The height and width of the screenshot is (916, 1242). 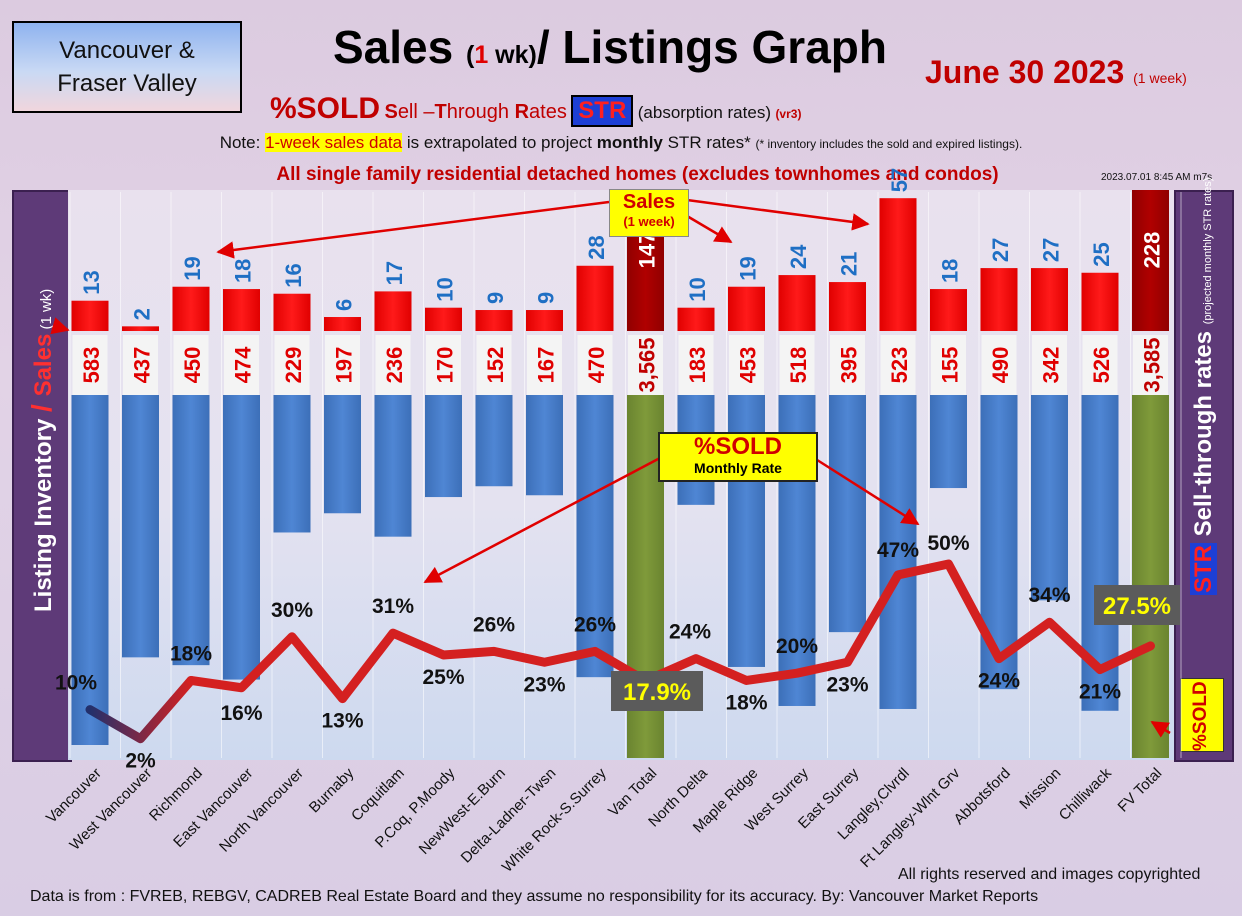 I want to click on sales-label: 10, so click(x=697, y=289).